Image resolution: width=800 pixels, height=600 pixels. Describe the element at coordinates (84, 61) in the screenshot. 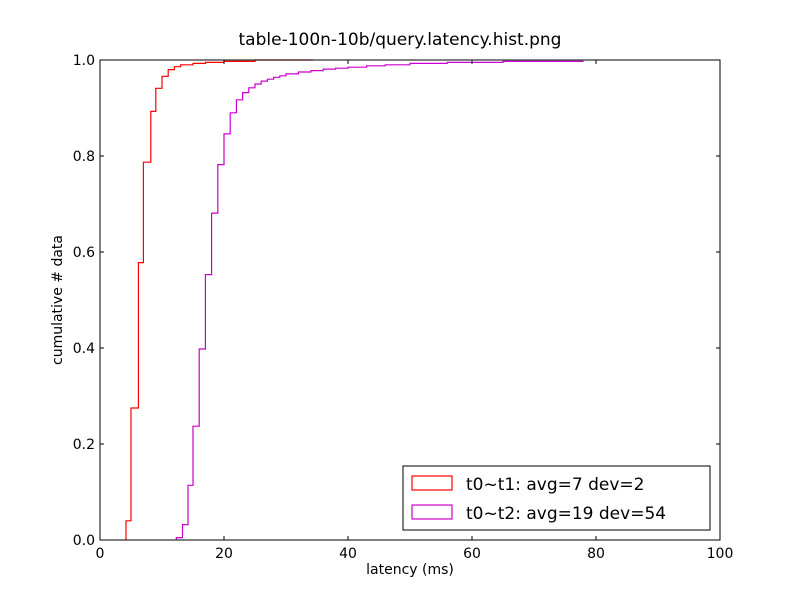

I see `y-tick-label: 1.0` at that location.